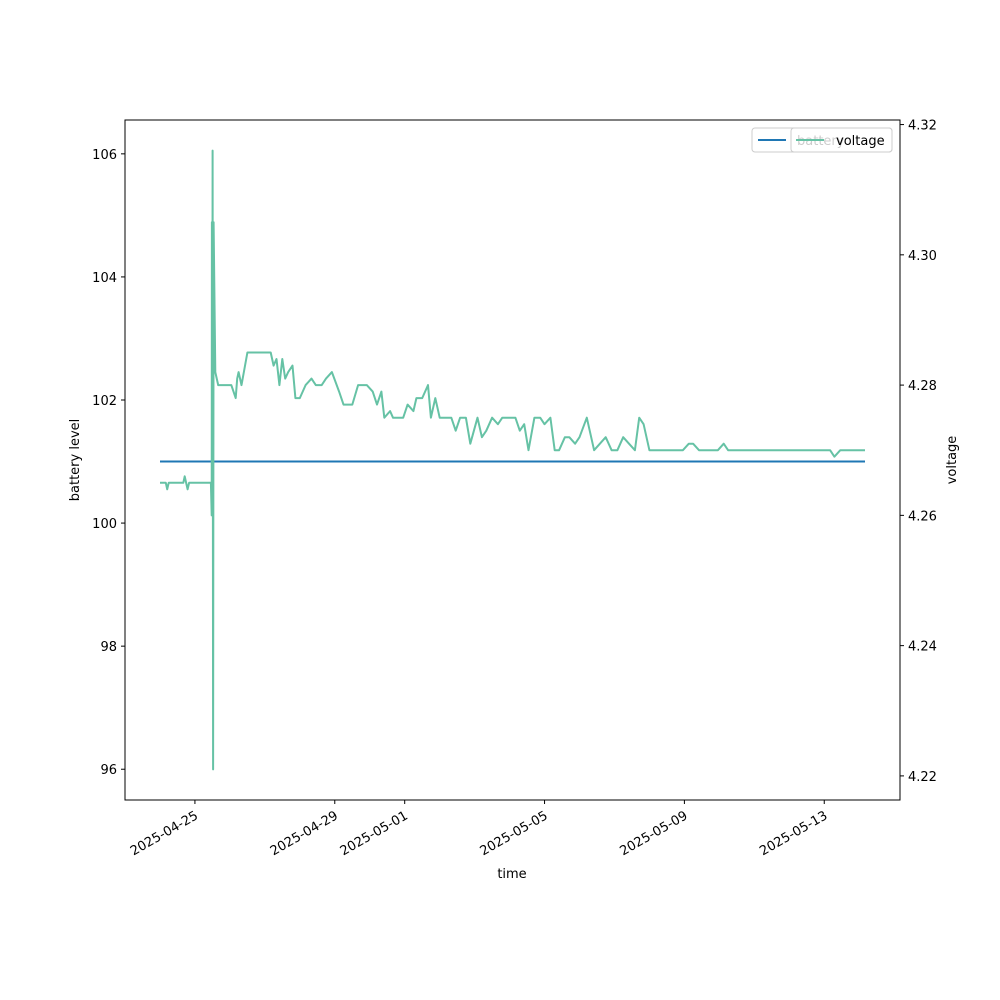 The image size is (1000, 1000). Describe the element at coordinates (922, 126) in the screenshot. I see `right-y-tick-label: 4.32` at that location.